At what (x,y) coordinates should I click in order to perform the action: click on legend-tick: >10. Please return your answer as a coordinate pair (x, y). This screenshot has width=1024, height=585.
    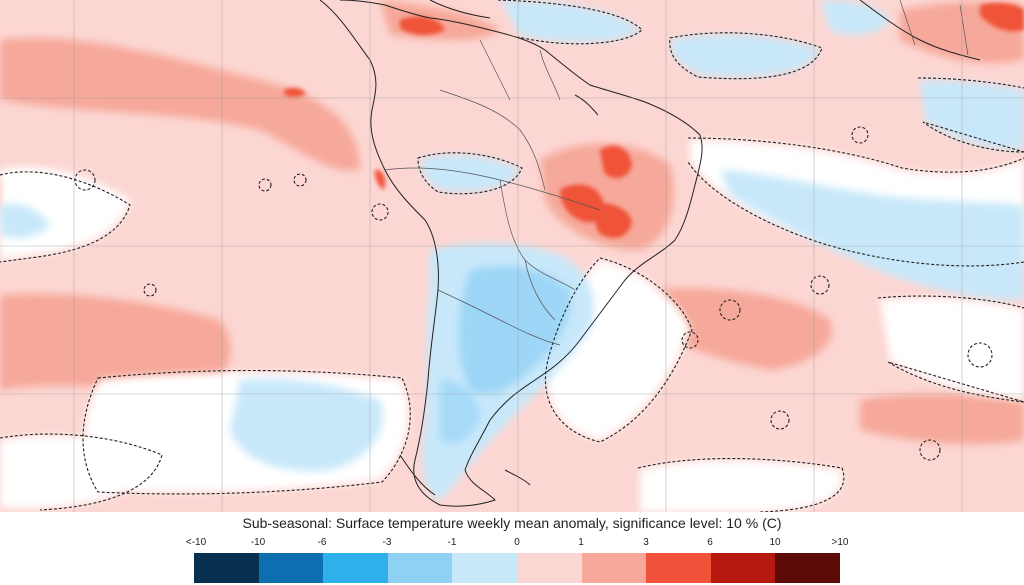
    Looking at the image, I should click on (840, 542).